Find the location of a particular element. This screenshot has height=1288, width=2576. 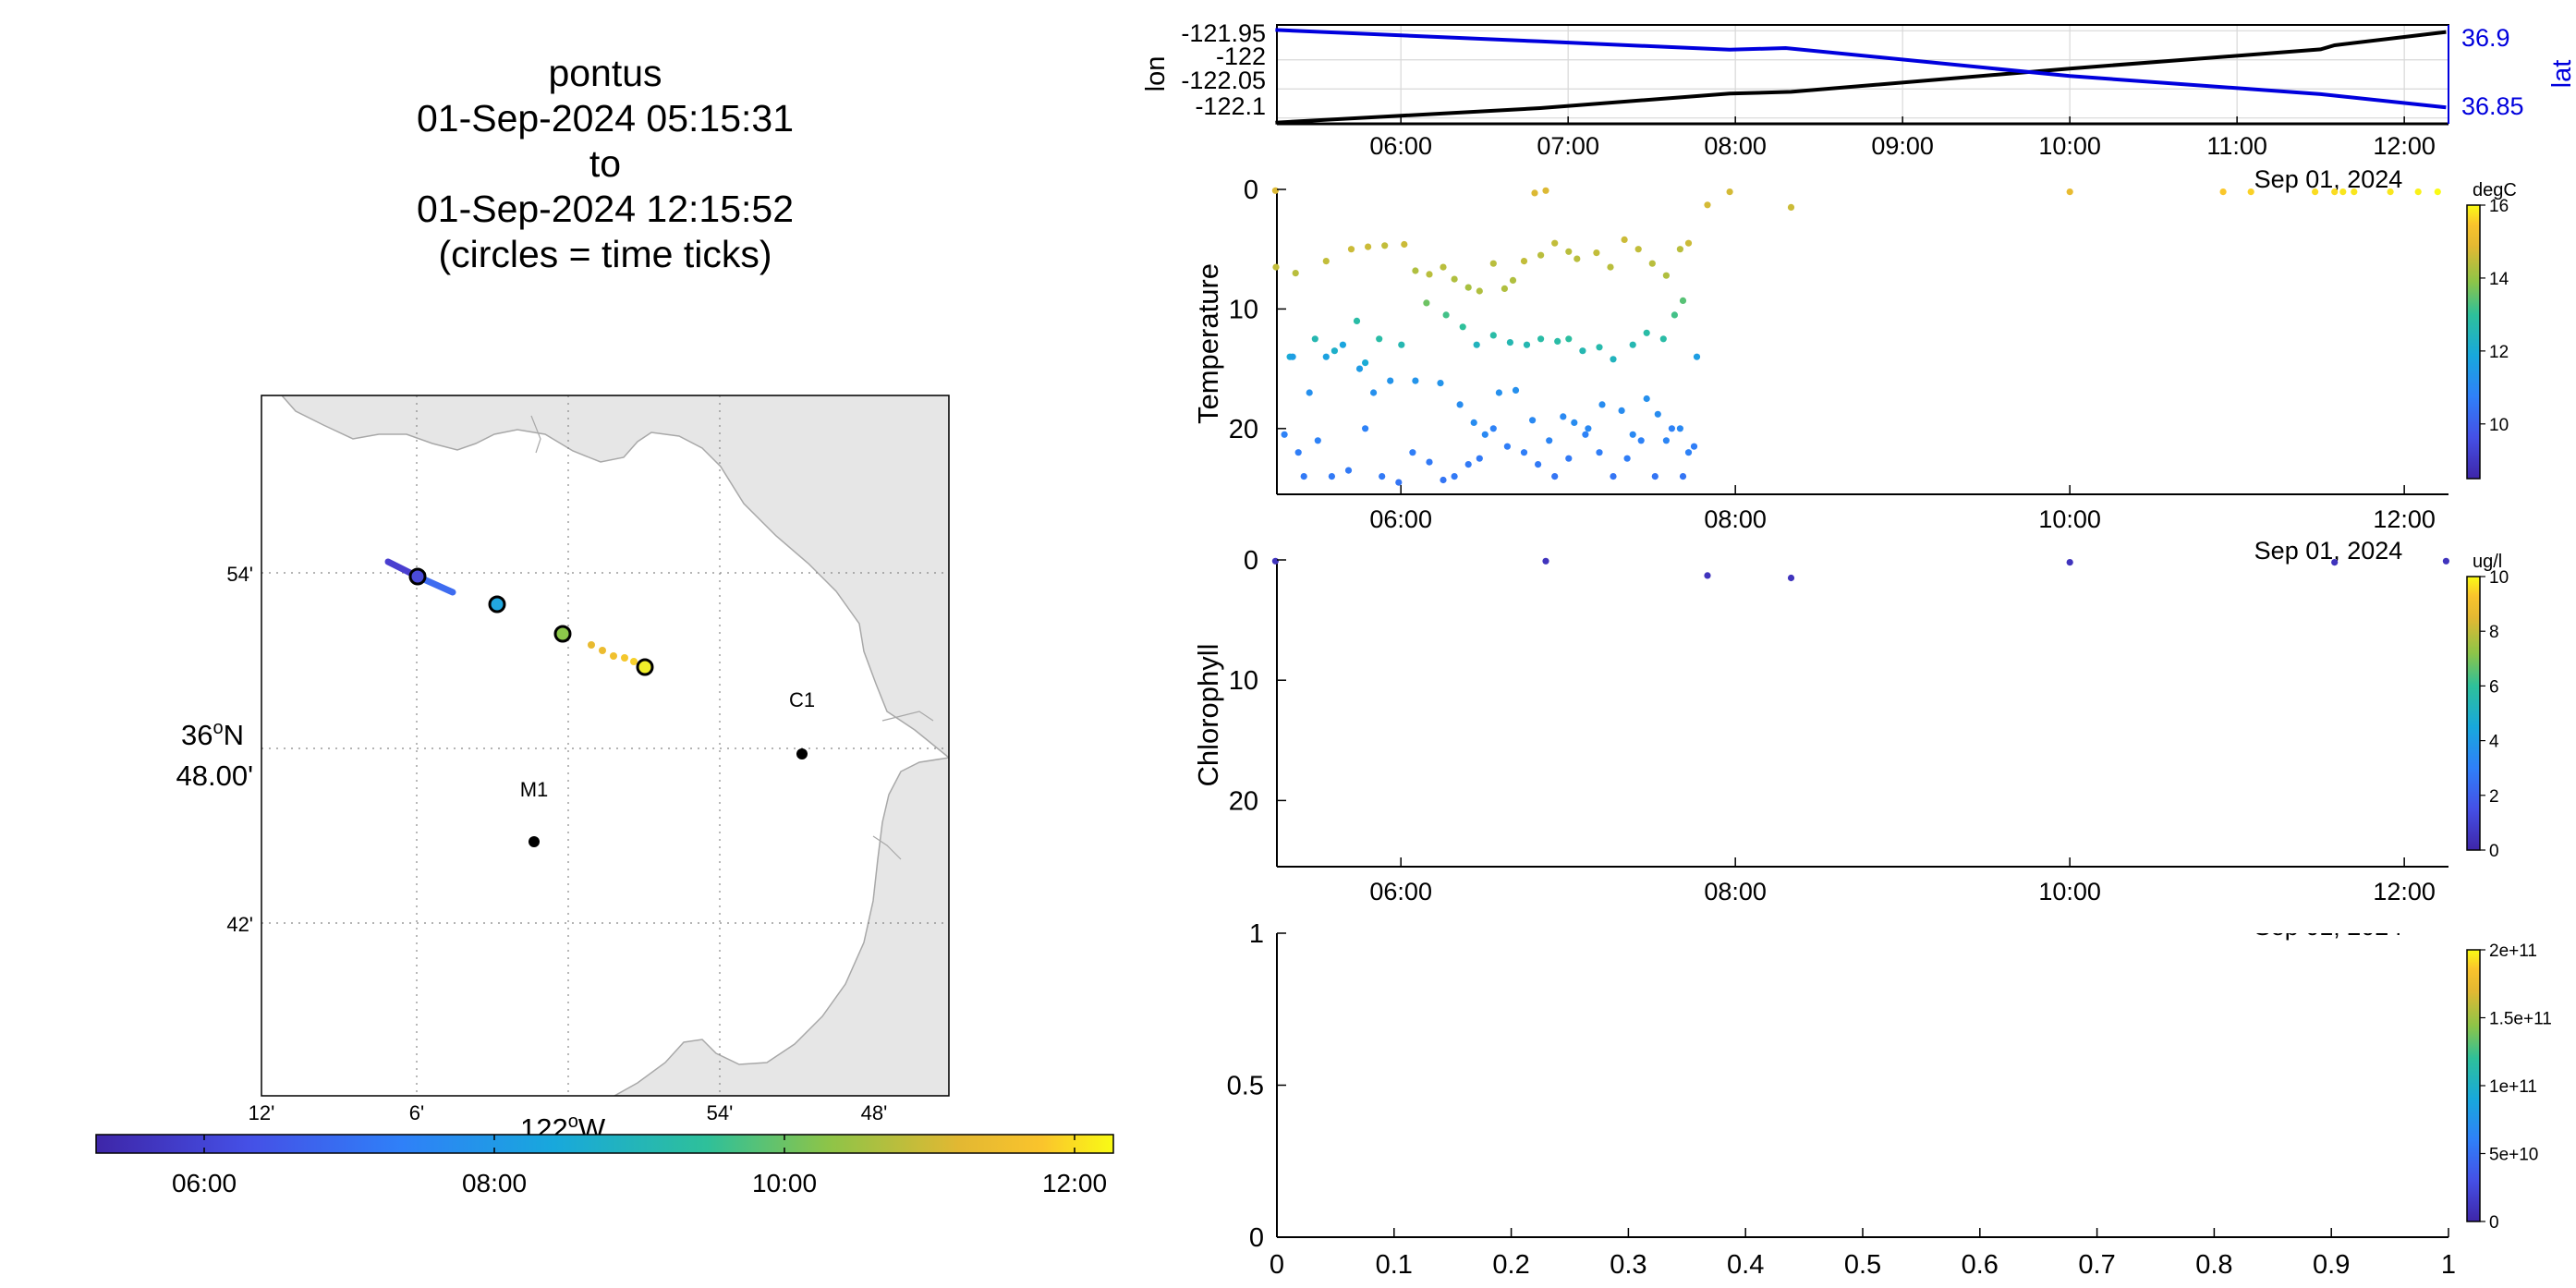

chlorophyll-x-ticks: 06:00 08:00 10:00 12:00 is located at coordinates (1903, 881).